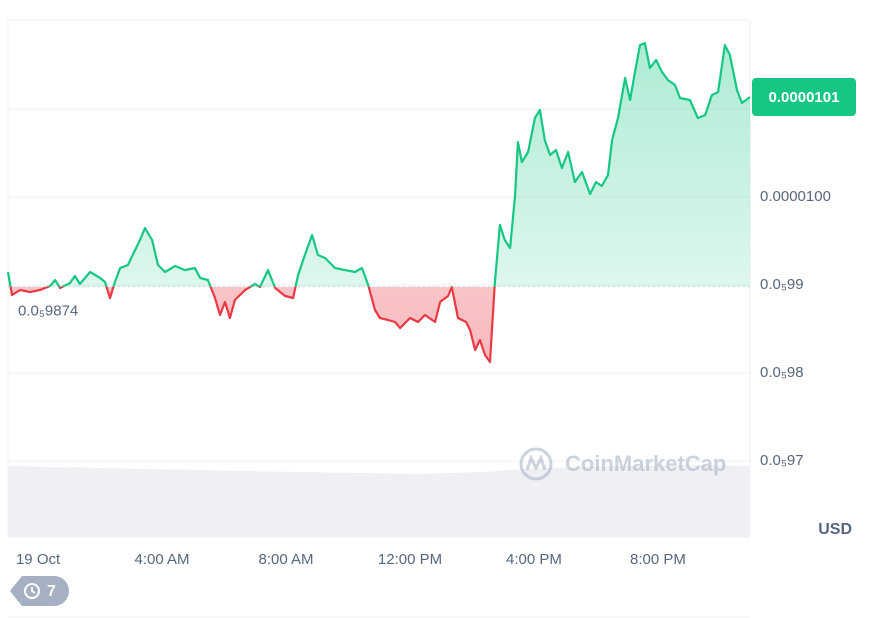 The image size is (880, 618). I want to click on watermark-logo, so click(536, 464).